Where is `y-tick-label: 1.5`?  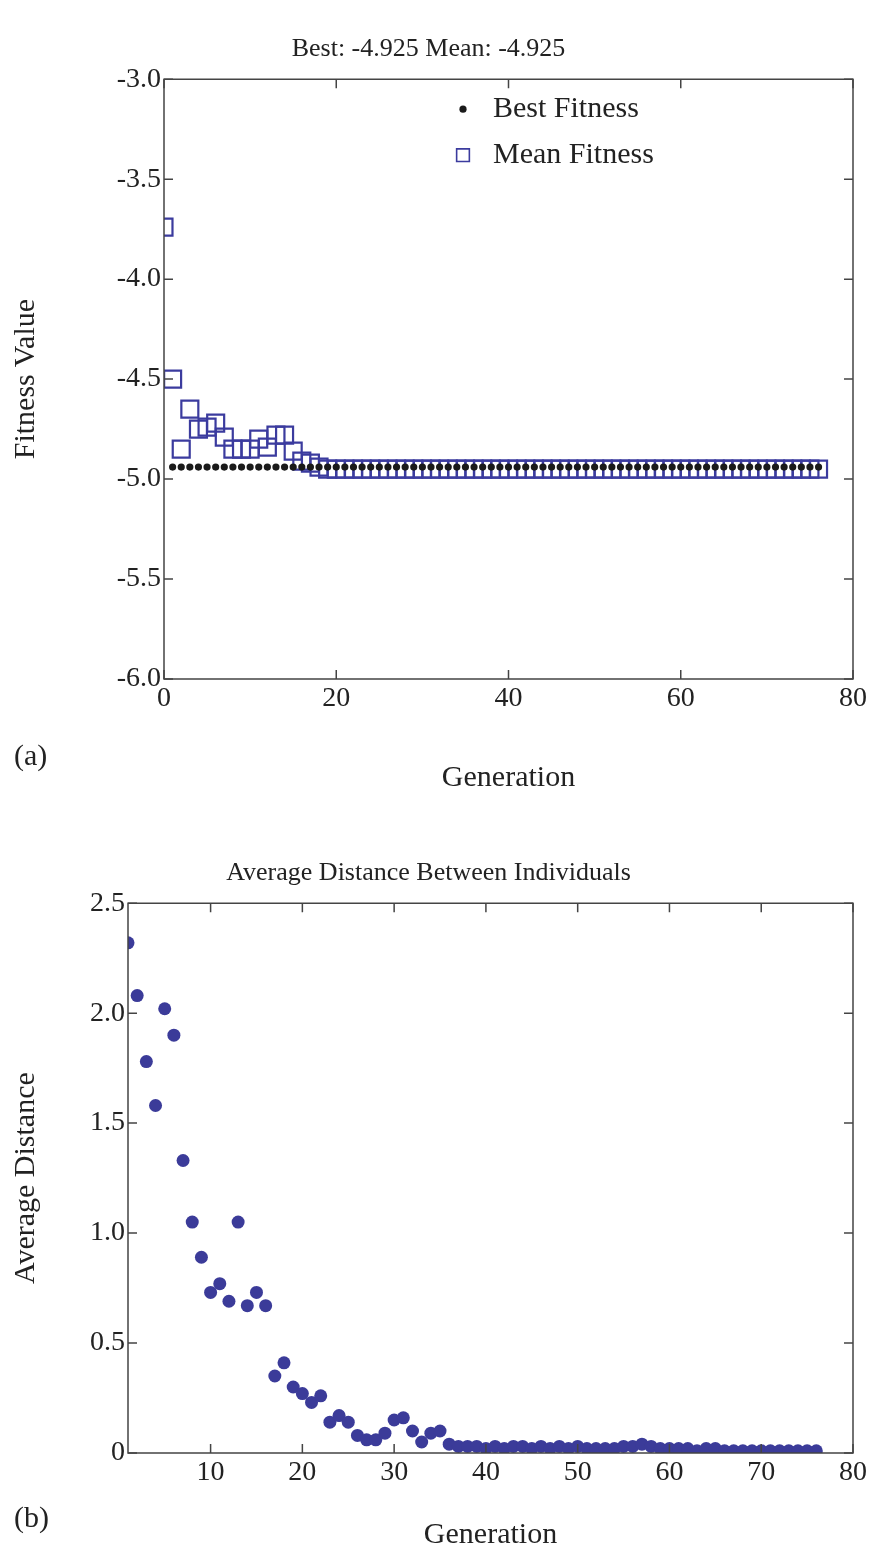 y-tick-label: 1.5 is located at coordinates (107, 1121).